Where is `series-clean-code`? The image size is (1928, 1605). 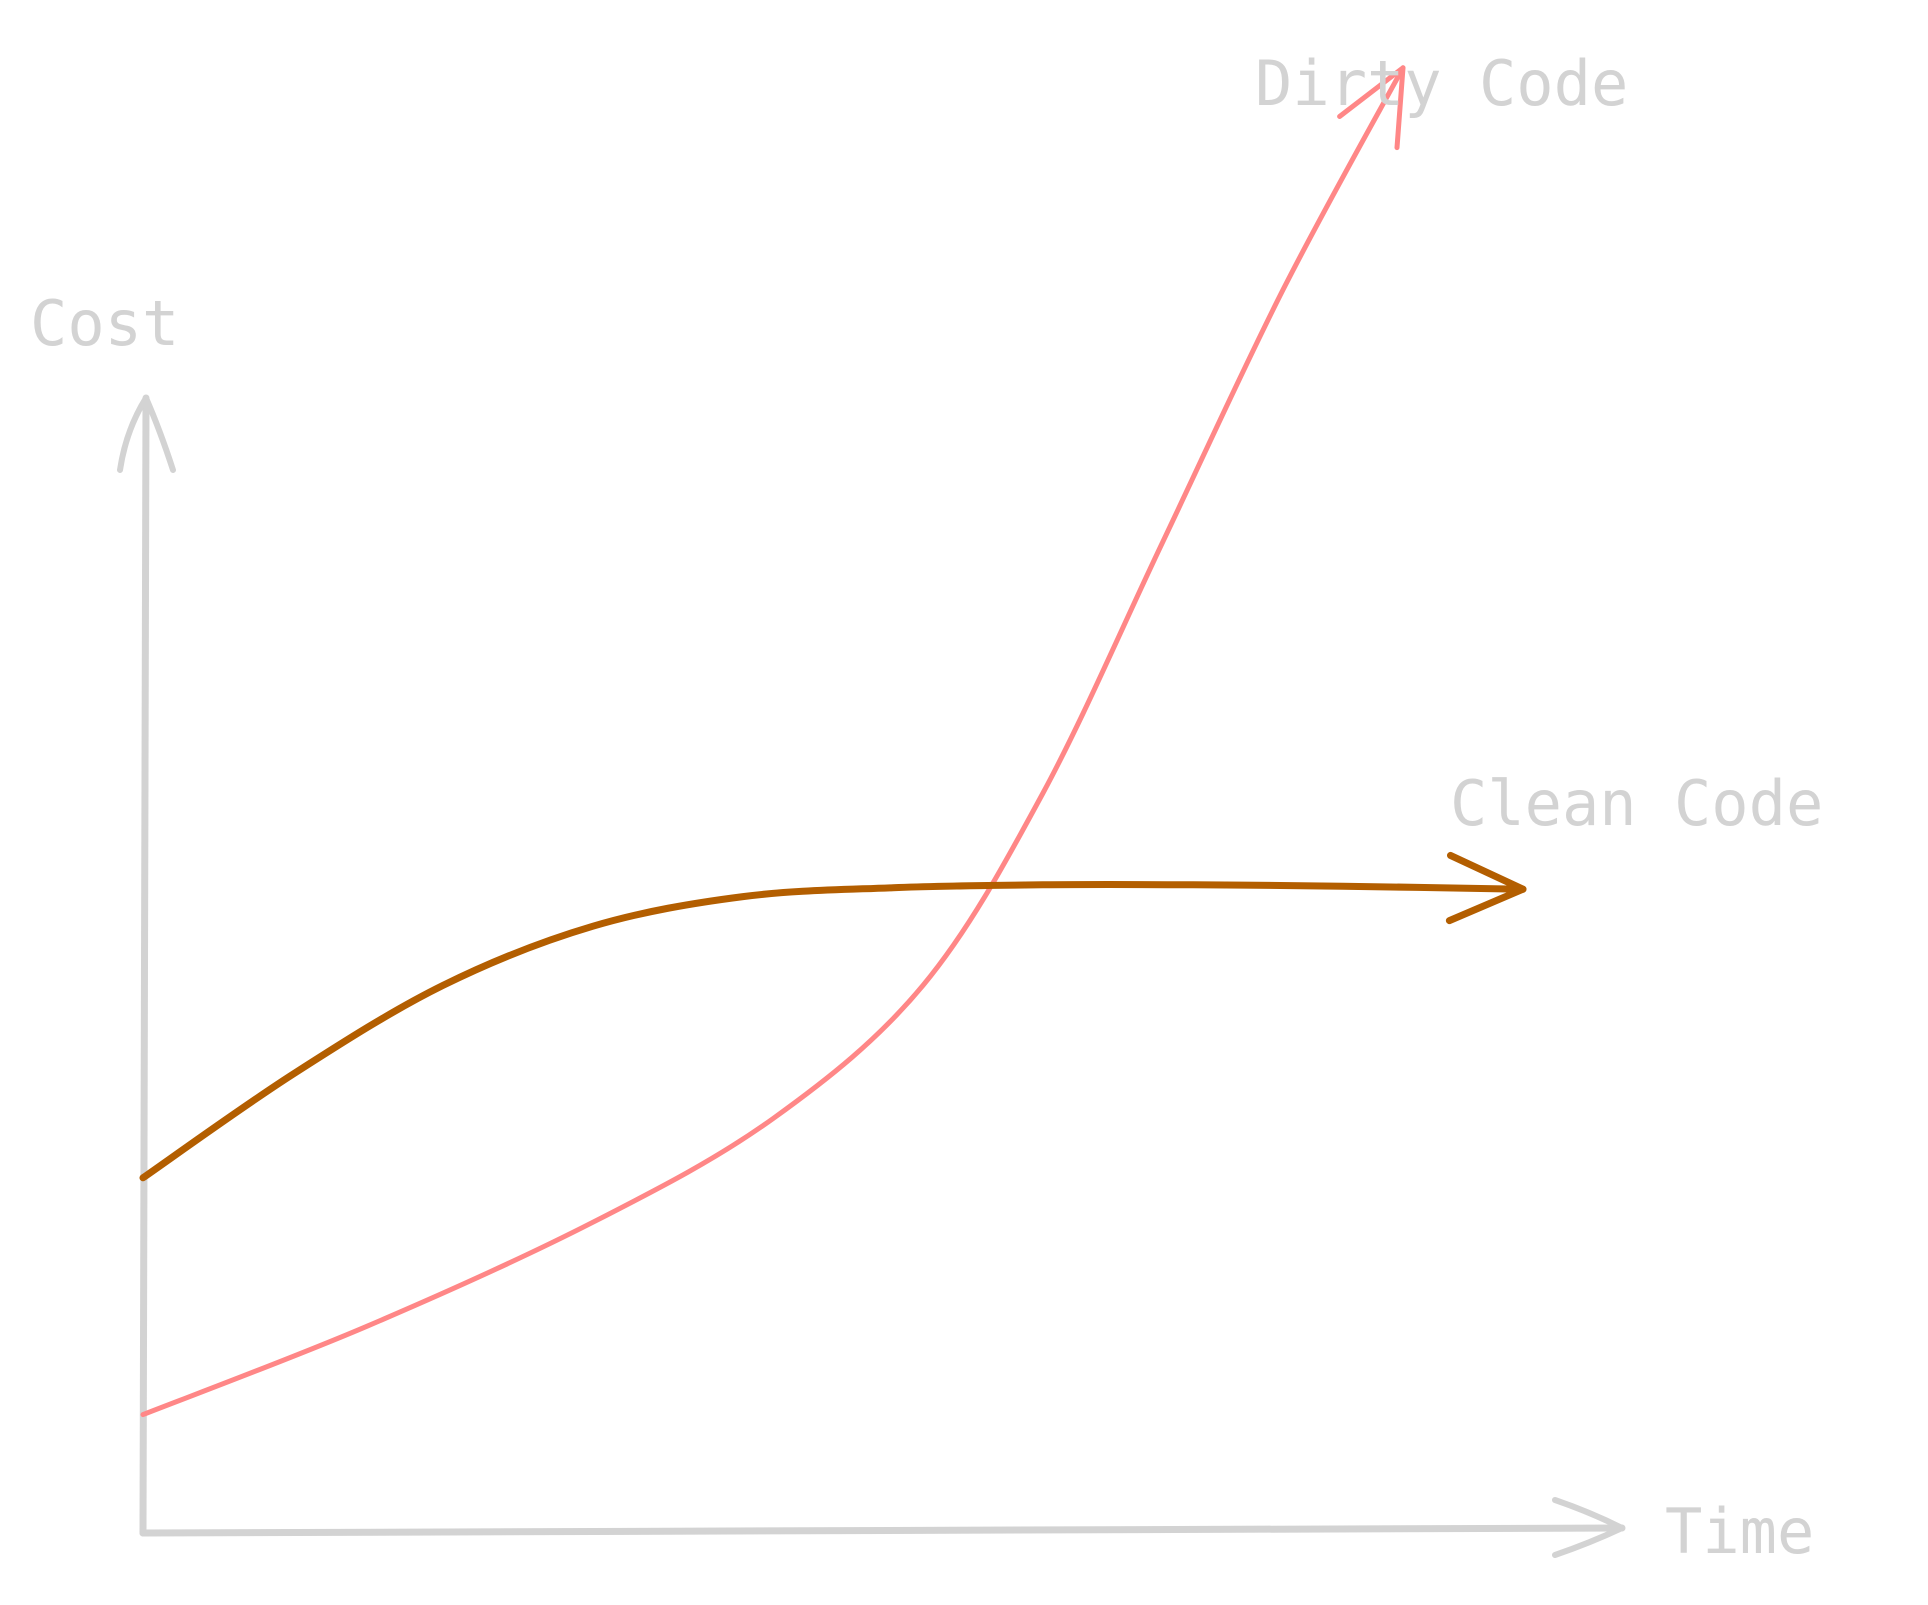 series-clean-code is located at coordinates (833, 1016).